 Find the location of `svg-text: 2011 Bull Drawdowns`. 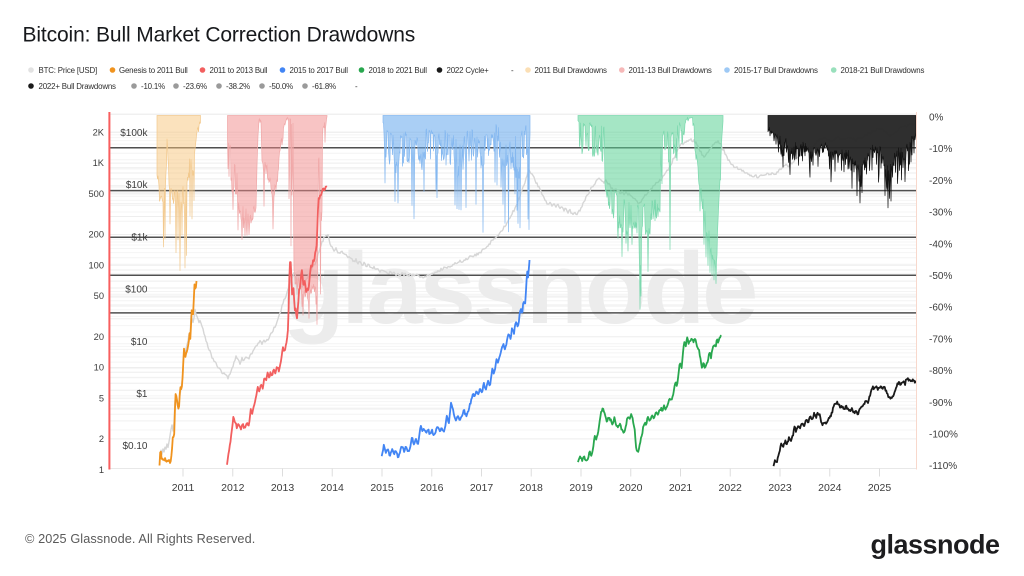

svg-text: 2011 Bull Drawdowns is located at coordinates (571, 70).